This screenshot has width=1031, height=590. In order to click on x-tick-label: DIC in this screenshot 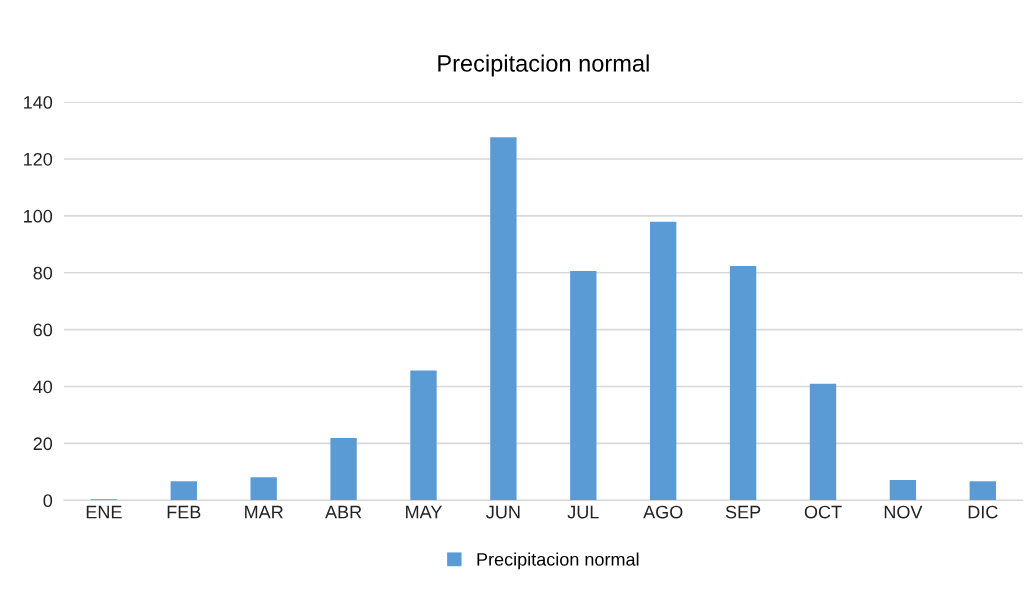, I will do `click(983, 512)`.